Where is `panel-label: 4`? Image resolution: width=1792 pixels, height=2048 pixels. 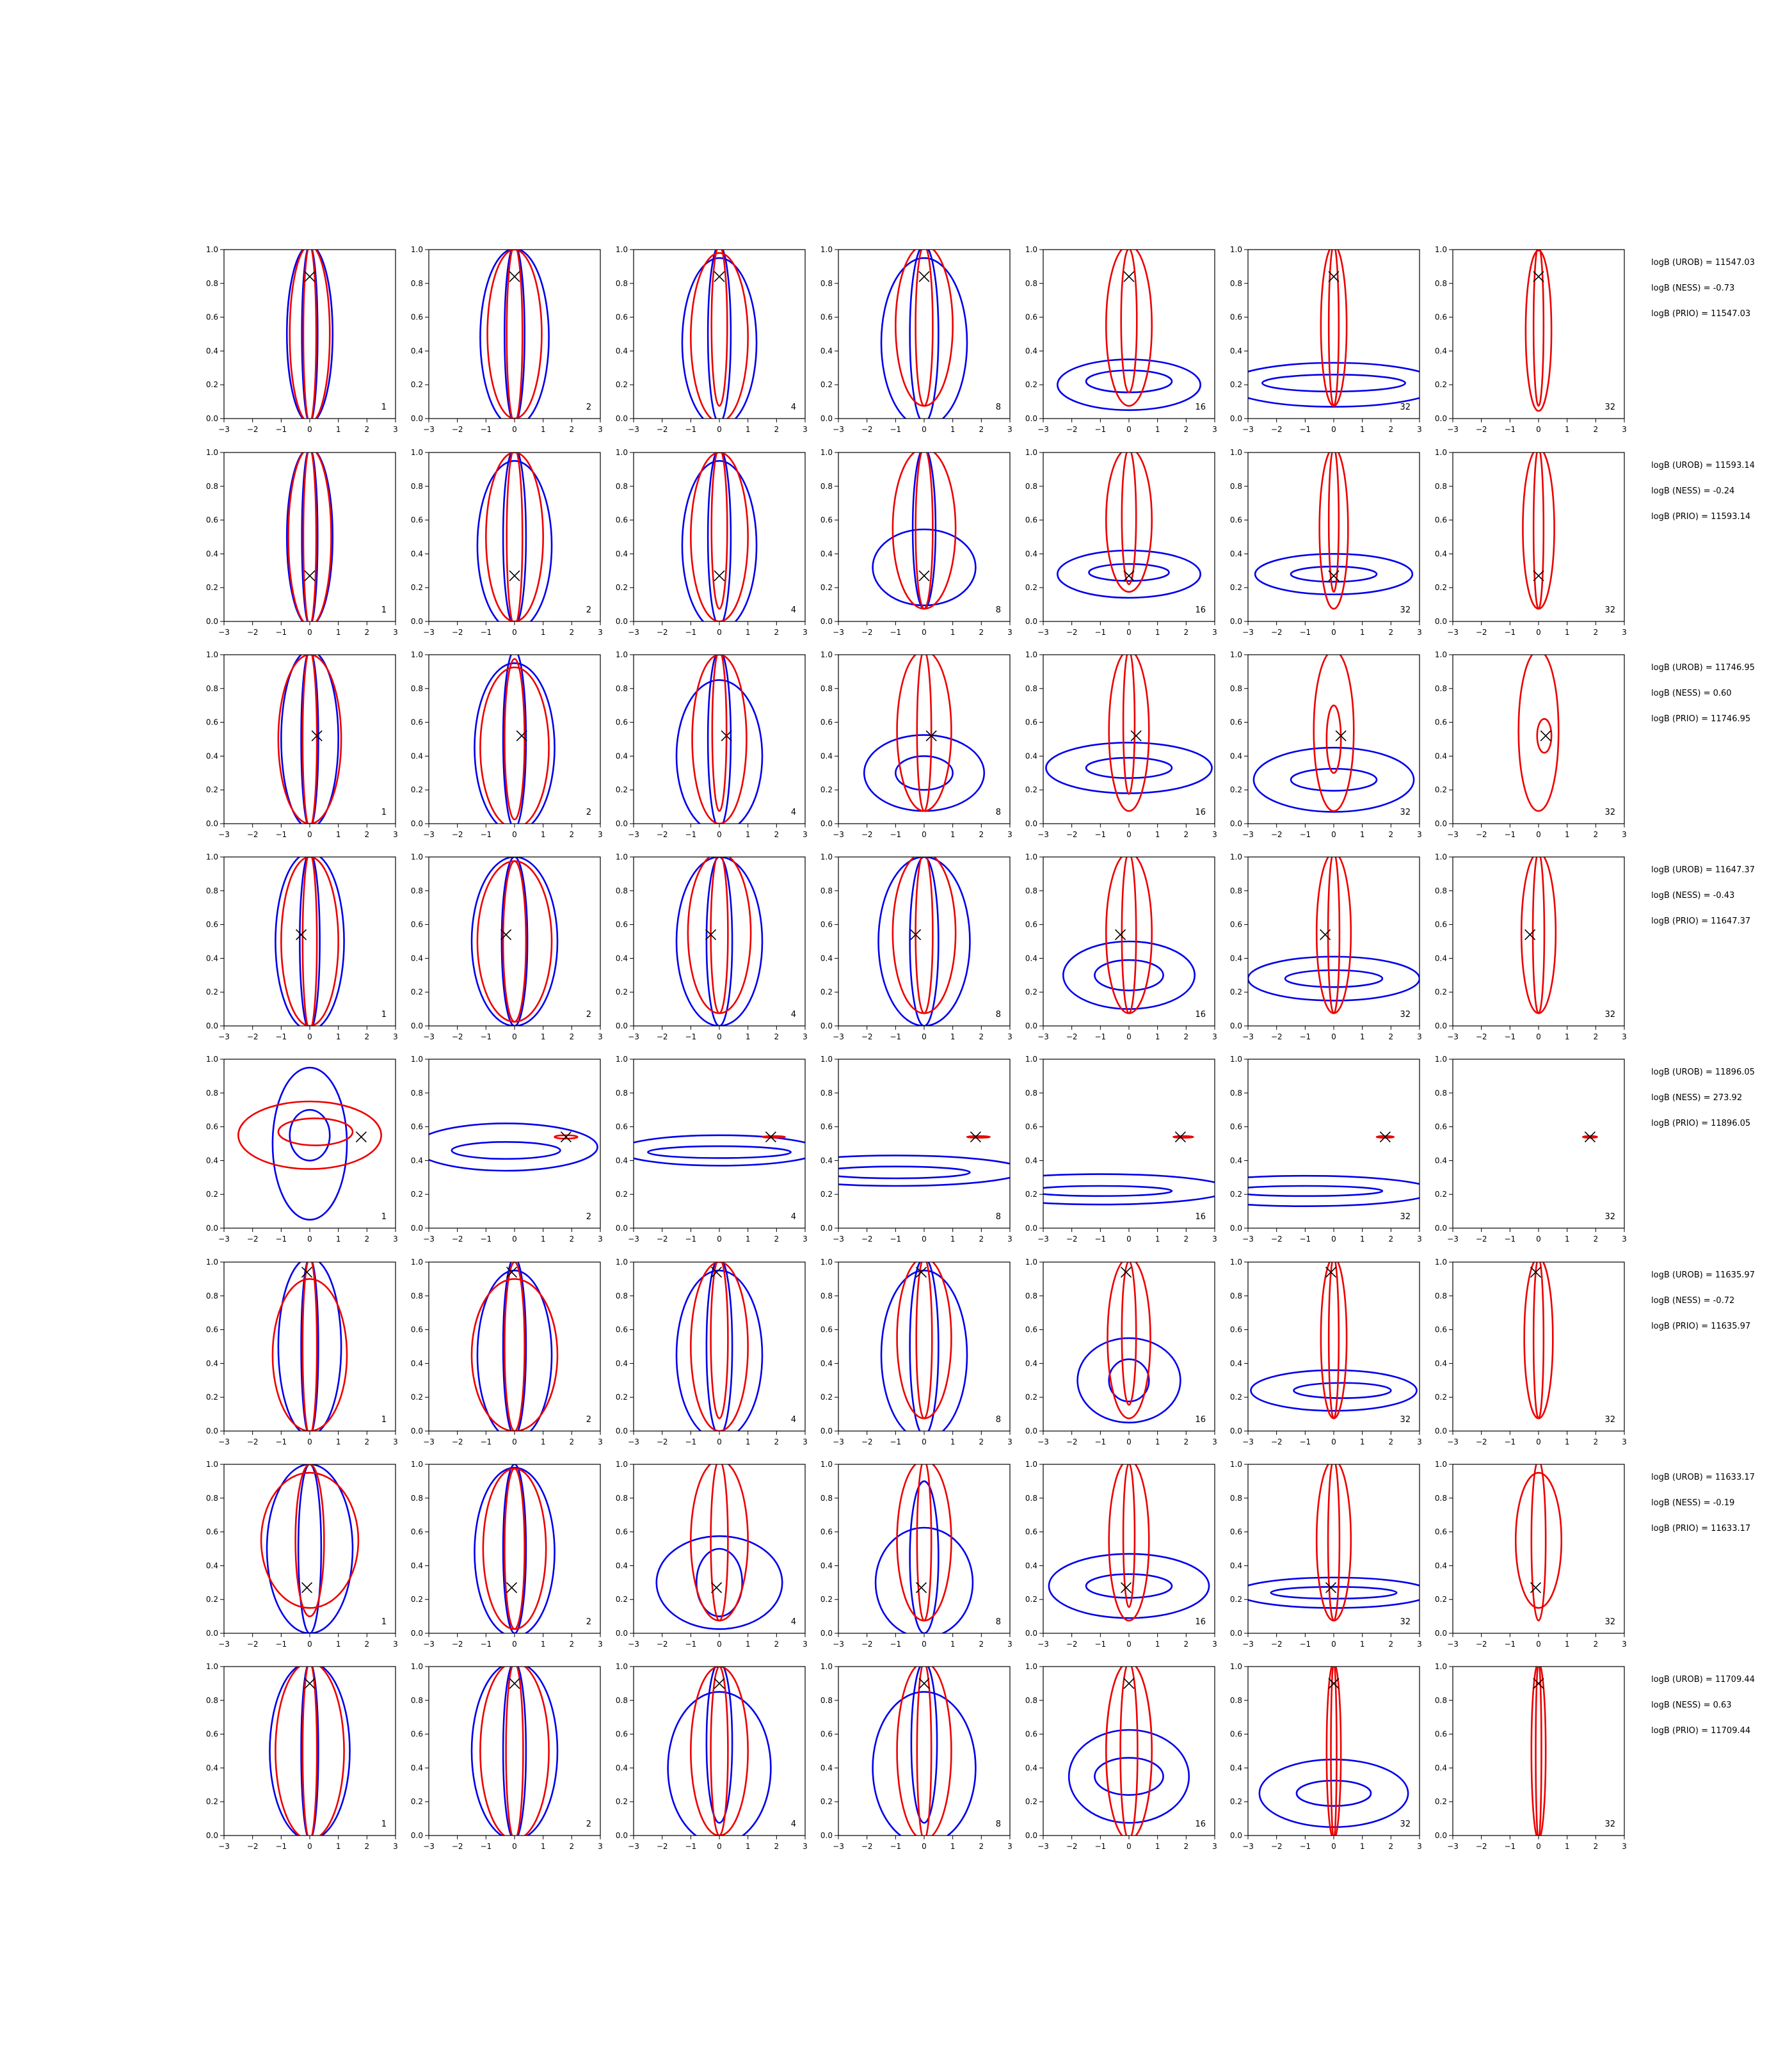 panel-label: 4 is located at coordinates (793, 1622).